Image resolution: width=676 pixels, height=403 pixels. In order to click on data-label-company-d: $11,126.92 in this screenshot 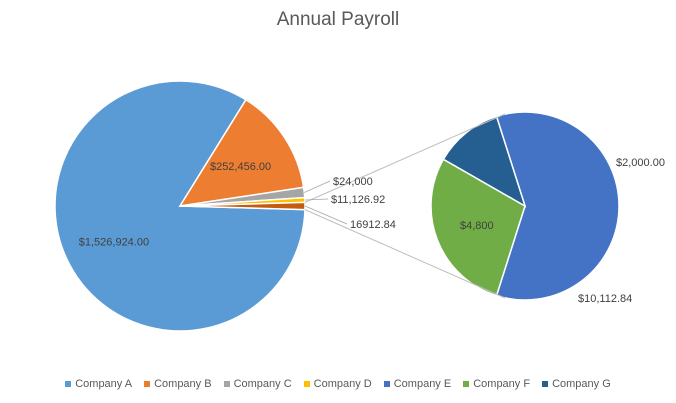, I will do `click(358, 200)`.